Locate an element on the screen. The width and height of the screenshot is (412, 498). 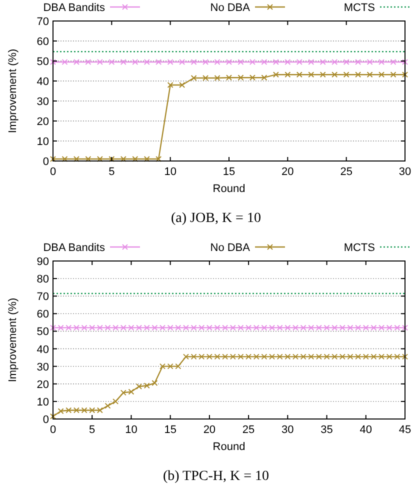
x-tick-label: 35 is located at coordinates (326, 430).